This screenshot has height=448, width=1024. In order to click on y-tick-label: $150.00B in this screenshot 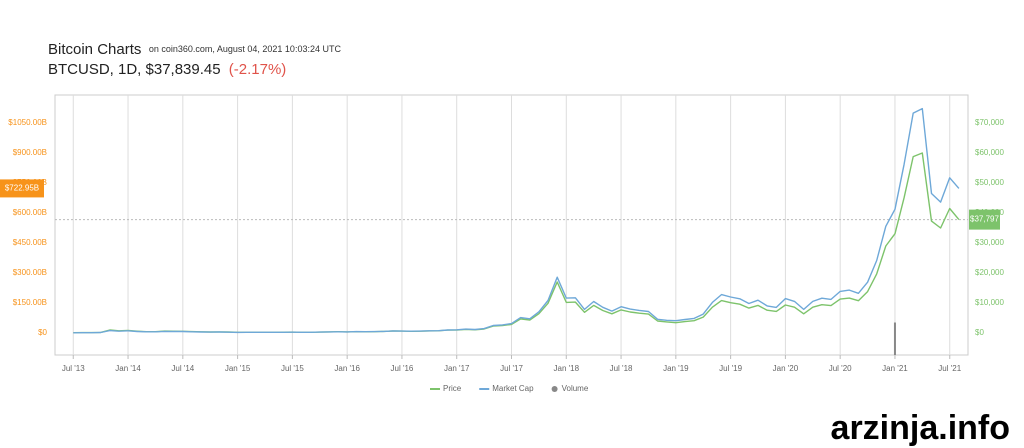, I will do `click(30, 302)`.